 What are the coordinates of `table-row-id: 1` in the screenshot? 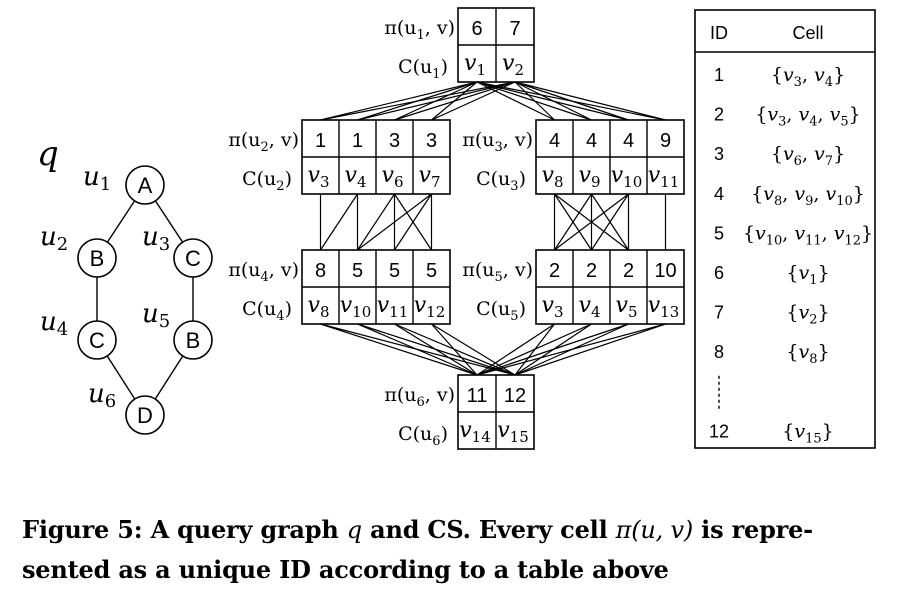 It's located at (719, 75).